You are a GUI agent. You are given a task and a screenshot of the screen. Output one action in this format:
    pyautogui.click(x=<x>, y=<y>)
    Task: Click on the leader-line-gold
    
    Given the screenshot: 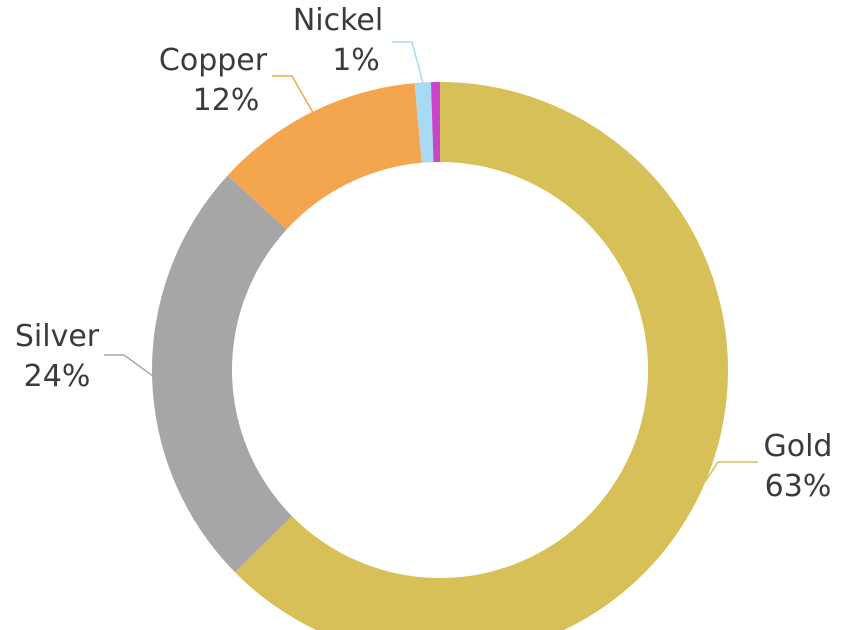 What is the action you would take?
    pyautogui.click(x=731, y=471)
    